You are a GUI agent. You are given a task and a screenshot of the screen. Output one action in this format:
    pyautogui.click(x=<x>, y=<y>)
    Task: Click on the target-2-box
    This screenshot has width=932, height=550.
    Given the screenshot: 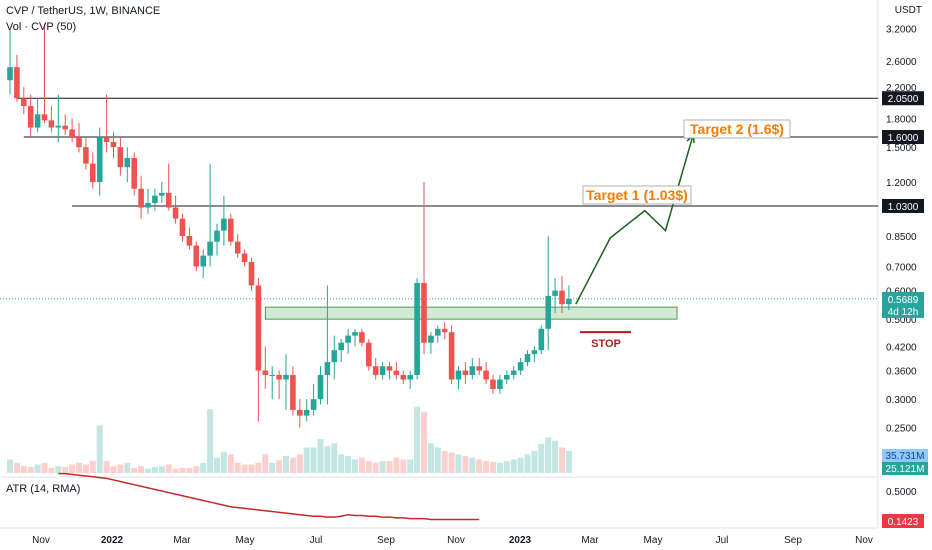 What is the action you would take?
    pyautogui.click(x=737, y=129)
    